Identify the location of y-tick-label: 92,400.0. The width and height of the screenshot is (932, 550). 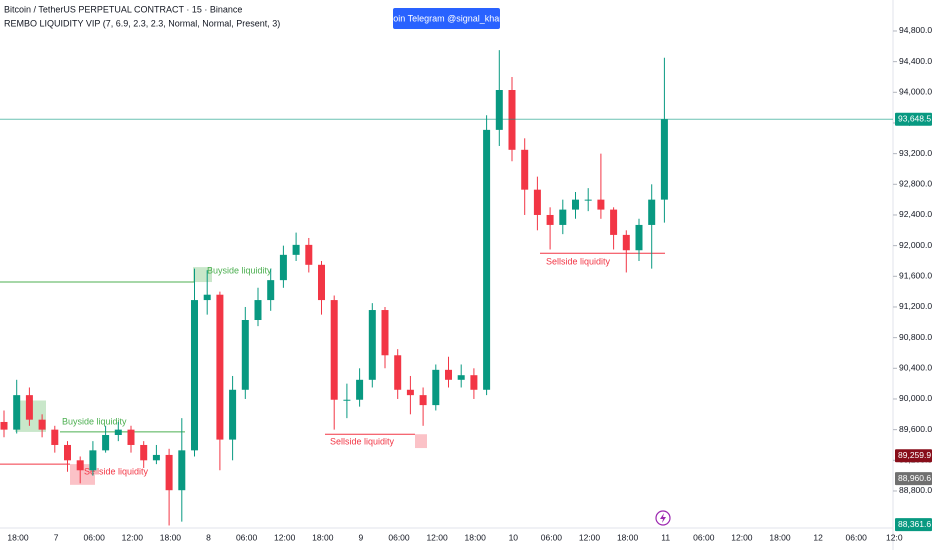
(915, 214).